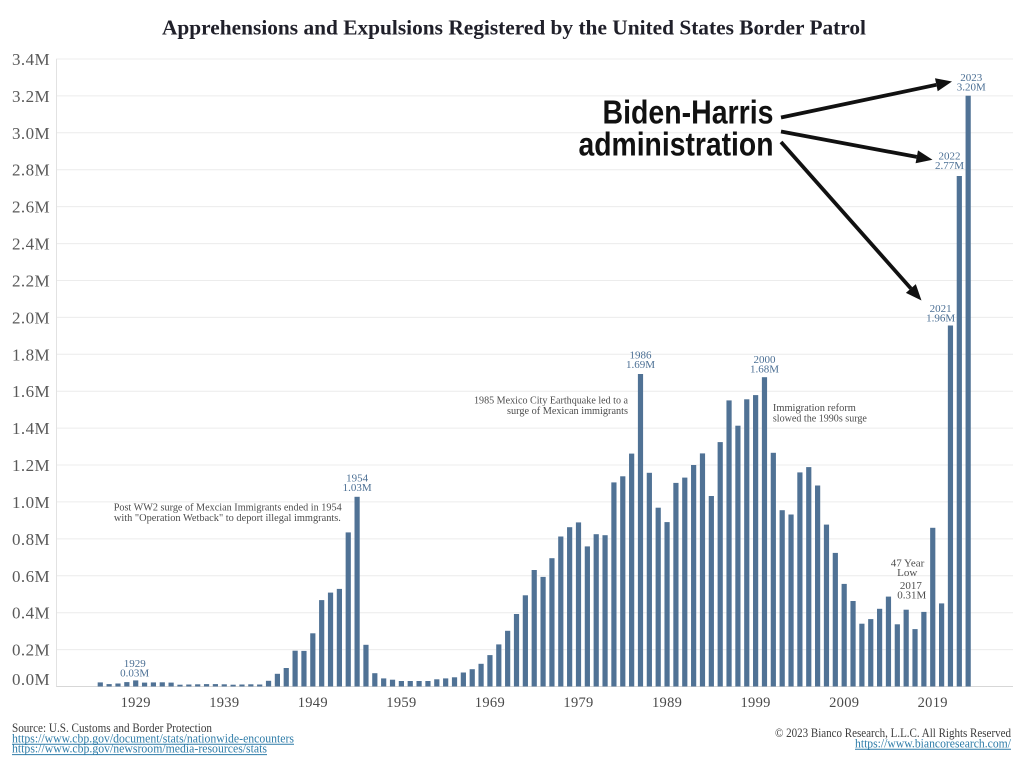 The image size is (1024, 768). I want to click on svg-text: 3.0M, so click(31, 133).